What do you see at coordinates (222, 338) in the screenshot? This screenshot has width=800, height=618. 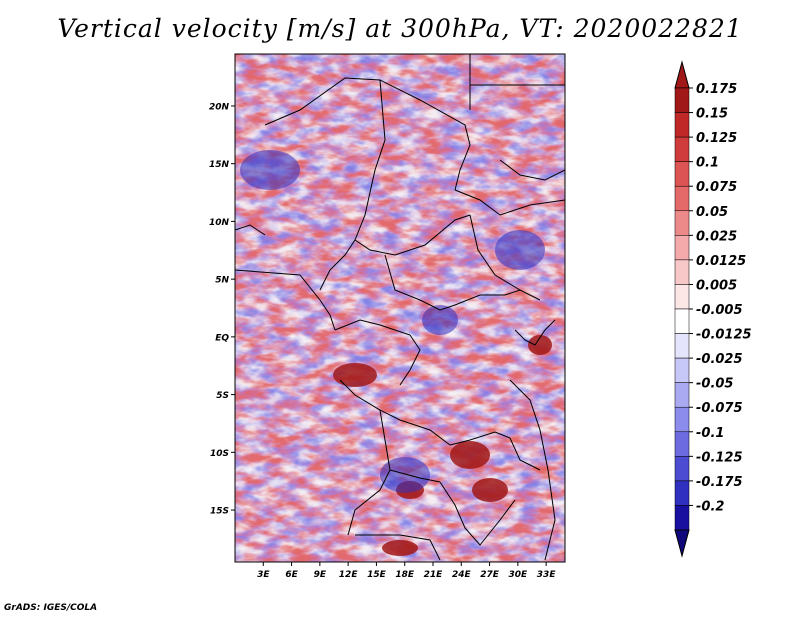 I see `lat-label: EQ` at bounding box center [222, 338].